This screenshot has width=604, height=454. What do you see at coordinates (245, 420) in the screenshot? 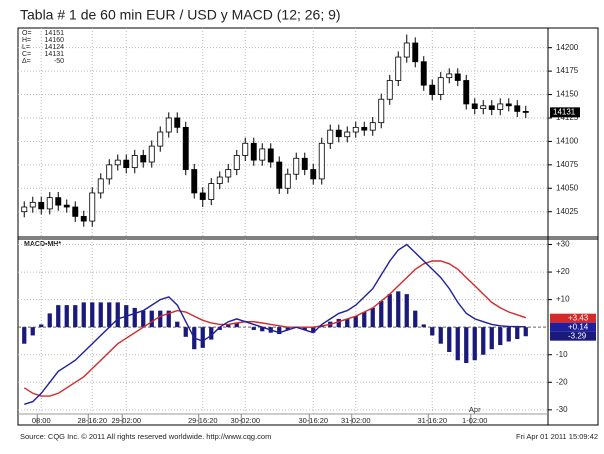
I see `x-tick-label: 30-02:00` at bounding box center [245, 420].